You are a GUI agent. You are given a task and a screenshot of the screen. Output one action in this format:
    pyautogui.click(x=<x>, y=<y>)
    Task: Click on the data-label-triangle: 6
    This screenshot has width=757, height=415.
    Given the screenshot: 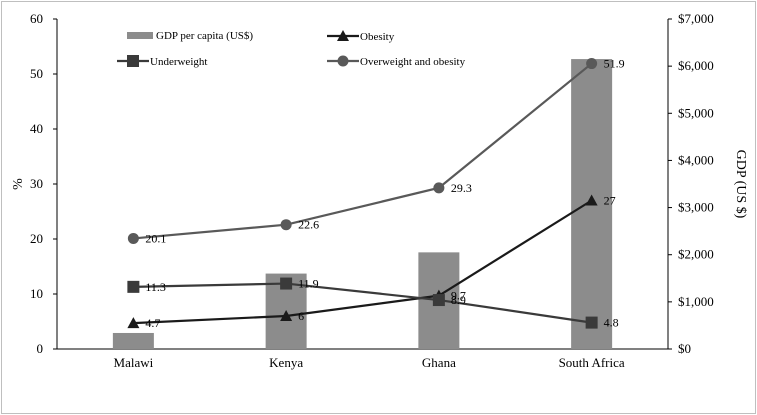 What is the action you would take?
    pyautogui.click(x=301, y=316)
    